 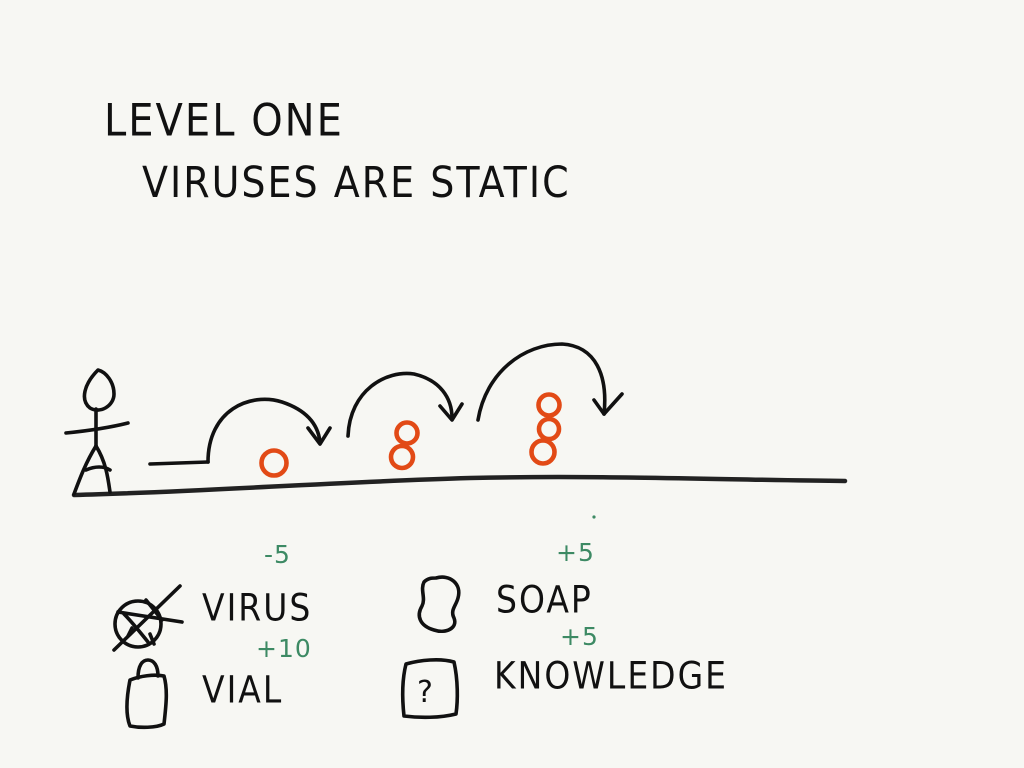 I want to click on legend-label-soap: SOAP, so click(x=544, y=600).